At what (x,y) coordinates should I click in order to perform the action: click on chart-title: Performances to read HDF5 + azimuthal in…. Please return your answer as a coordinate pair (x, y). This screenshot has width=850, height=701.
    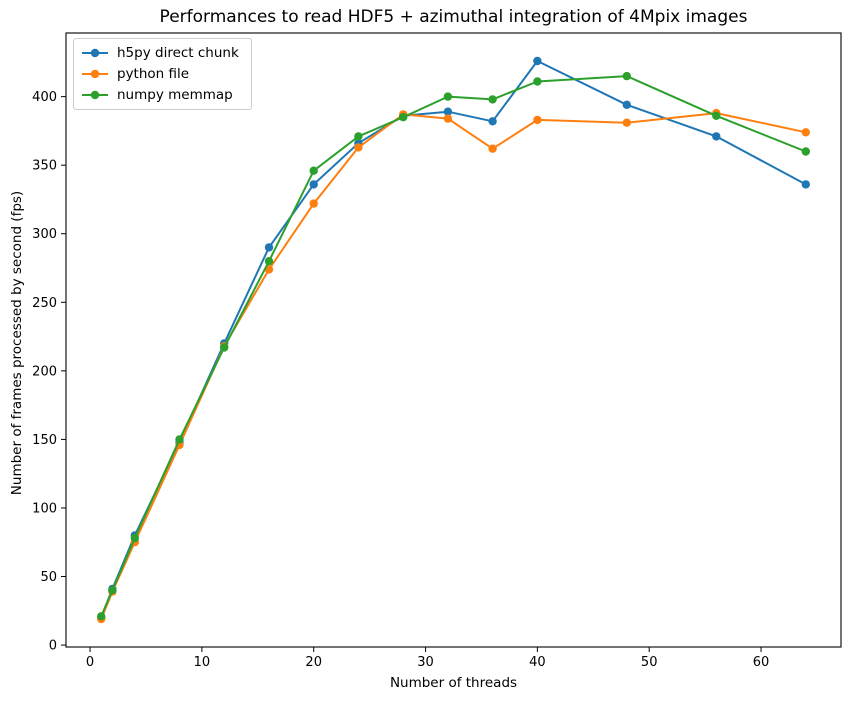
    Looking at the image, I should click on (453, 17).